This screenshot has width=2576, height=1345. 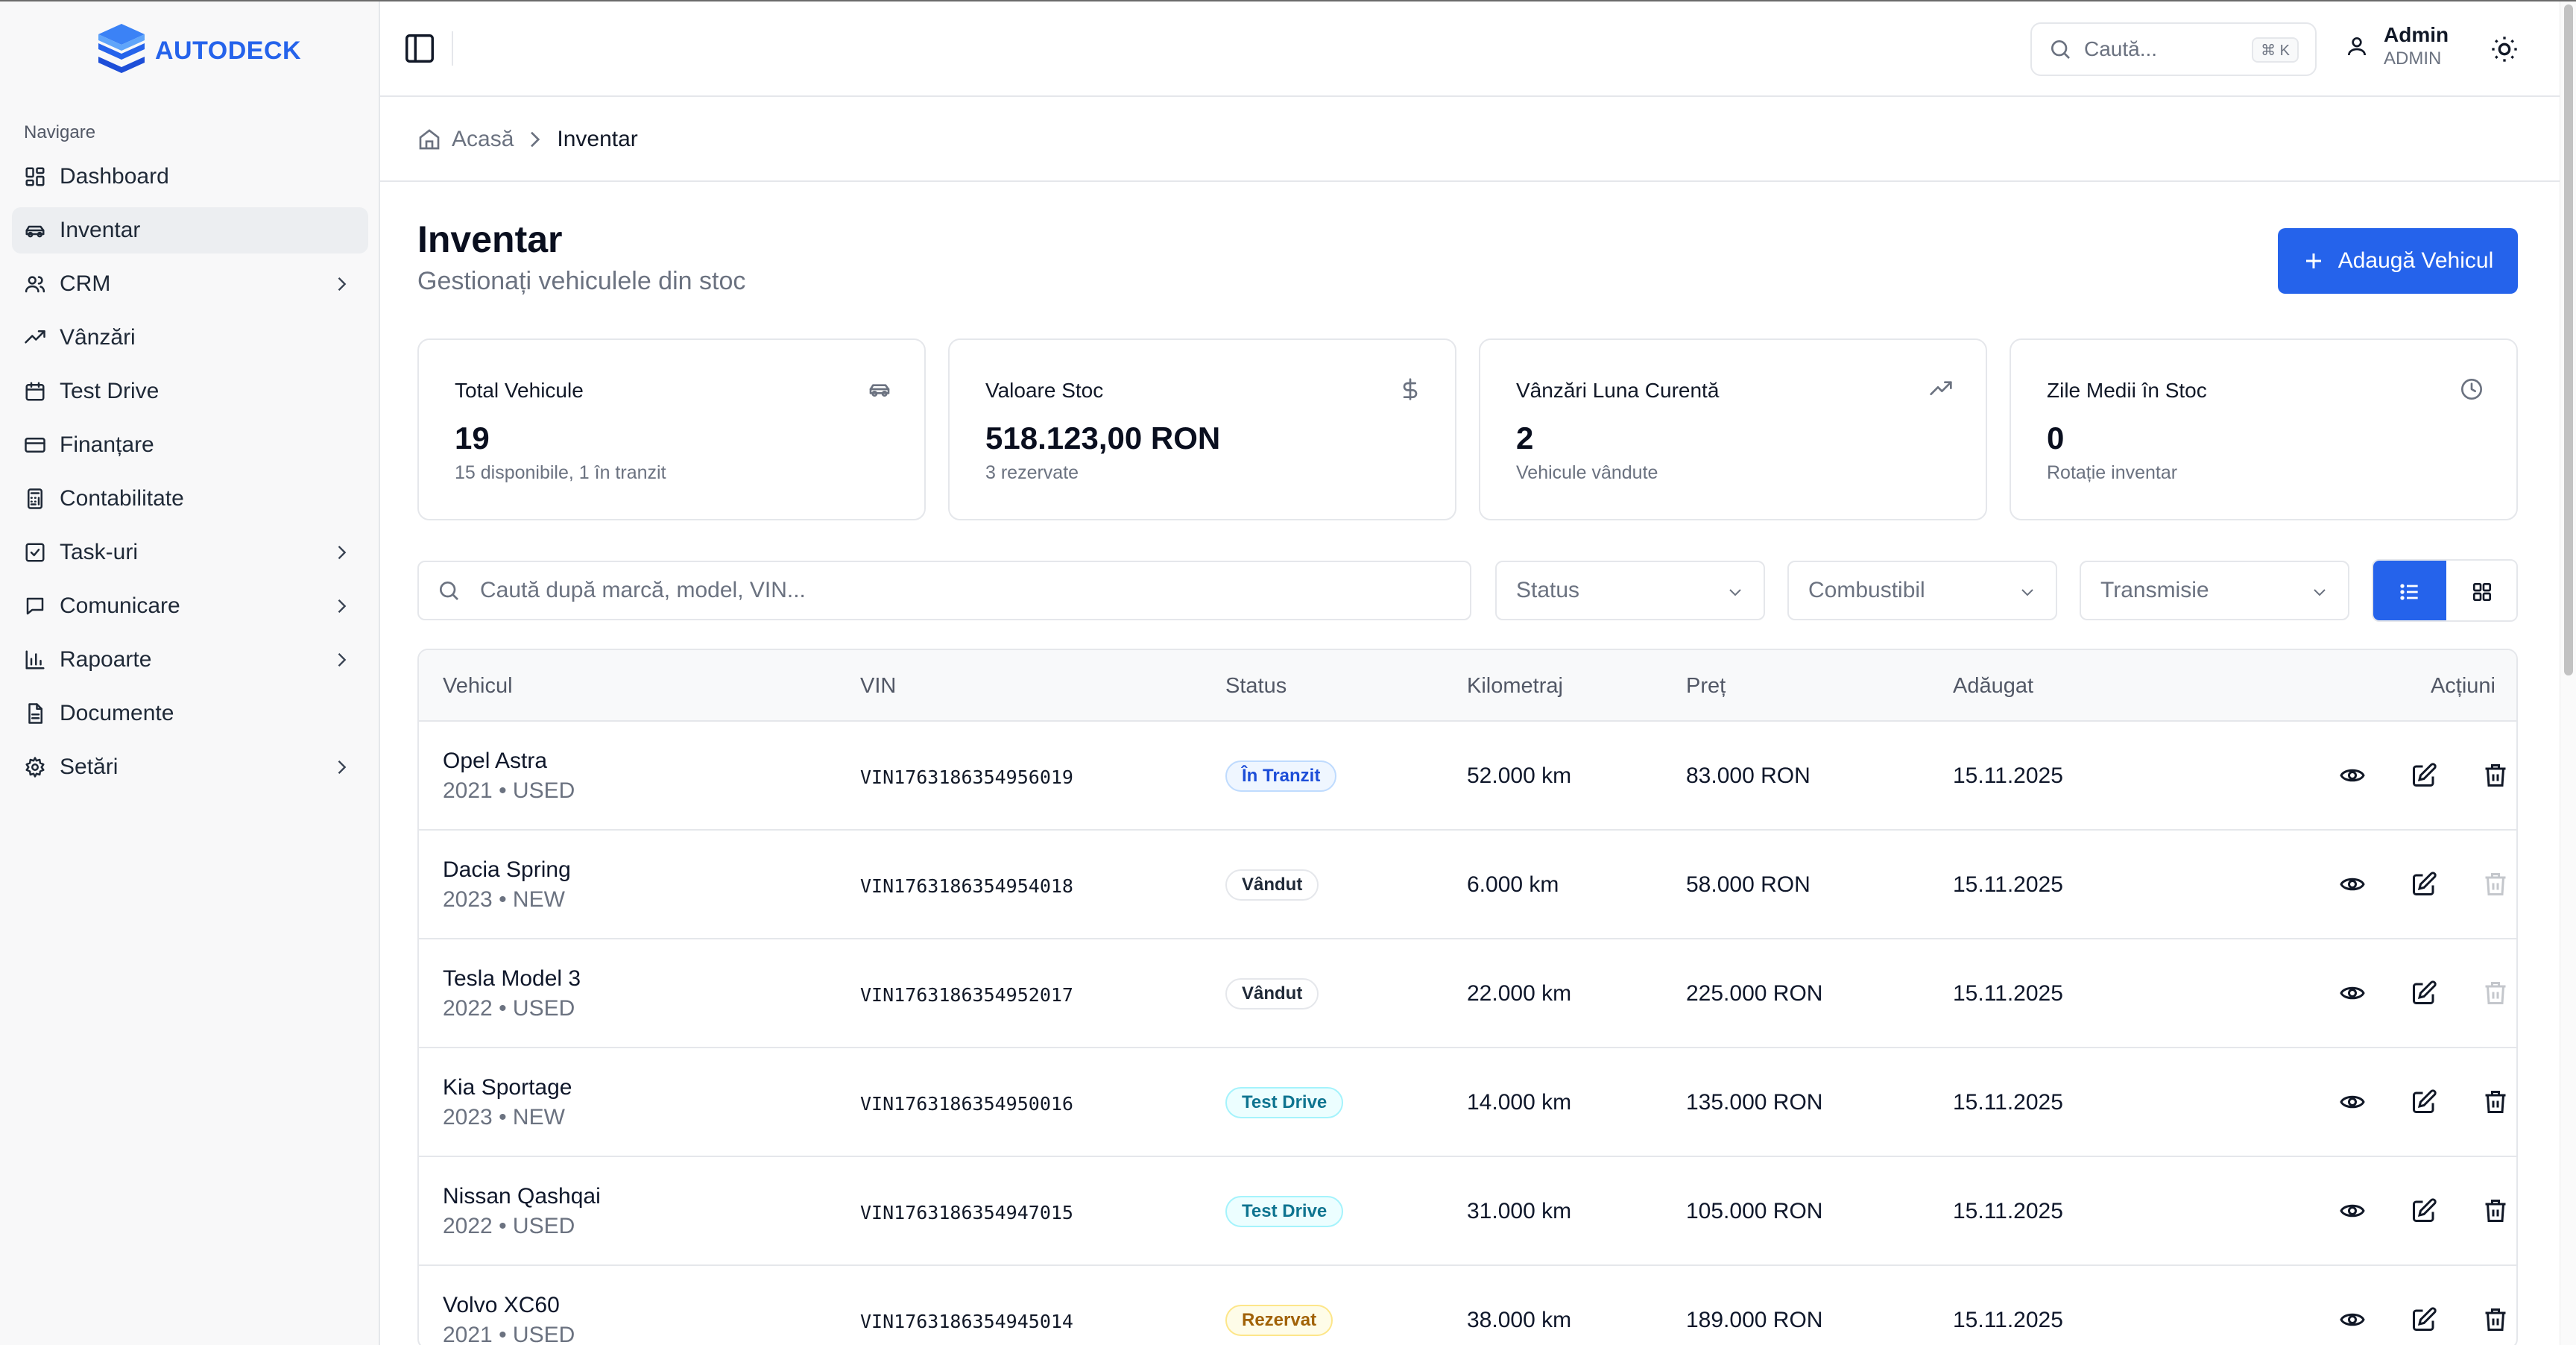 I want to click on search-icon, so click(x=449, y=591).